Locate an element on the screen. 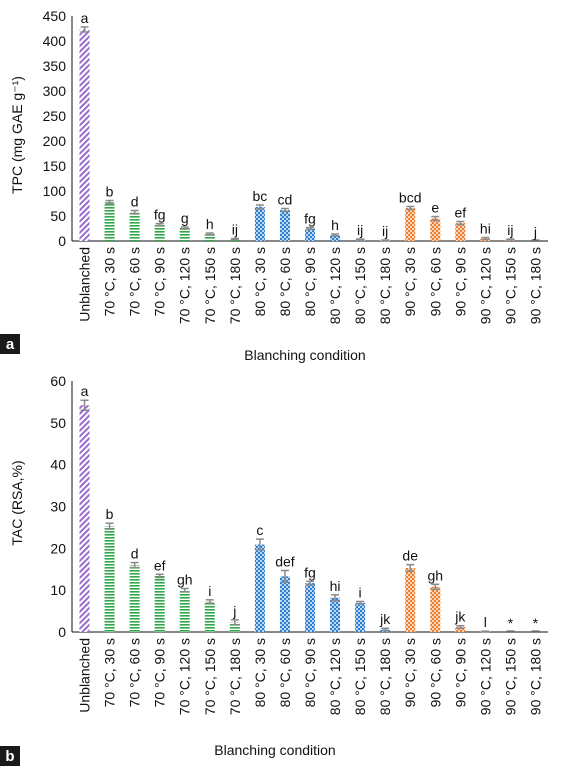 The width and height of the screenshot is (566, 768). y-axis-label: TPC (mg GAE g⁻¹) is located at coordinates (17, 135).